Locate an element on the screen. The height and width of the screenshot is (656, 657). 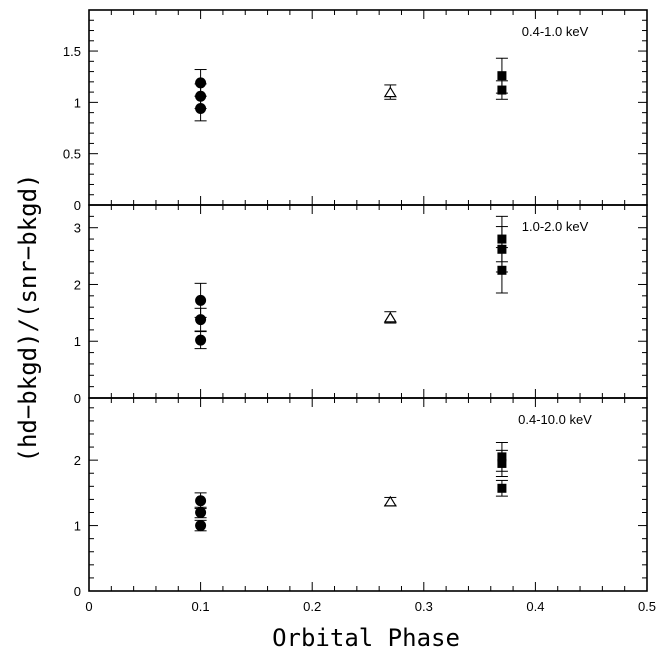
x-axis-title: Orbital Phase is located at coordinates (366, 637).